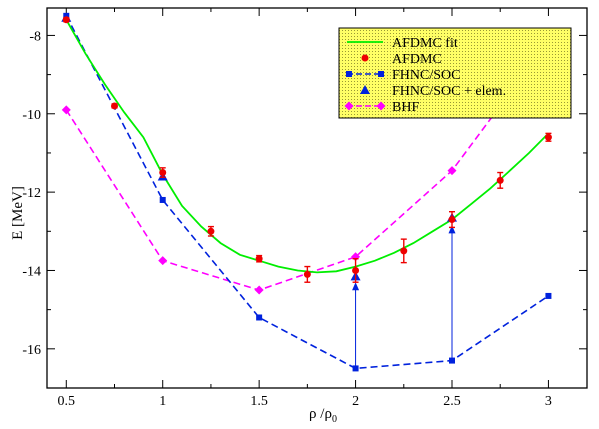 The image size is (599, 429). What do you see at coordinates (259, 401) in the screenshot?
I see `x-tick-label: 1.5` at bounding box center [259, 401].